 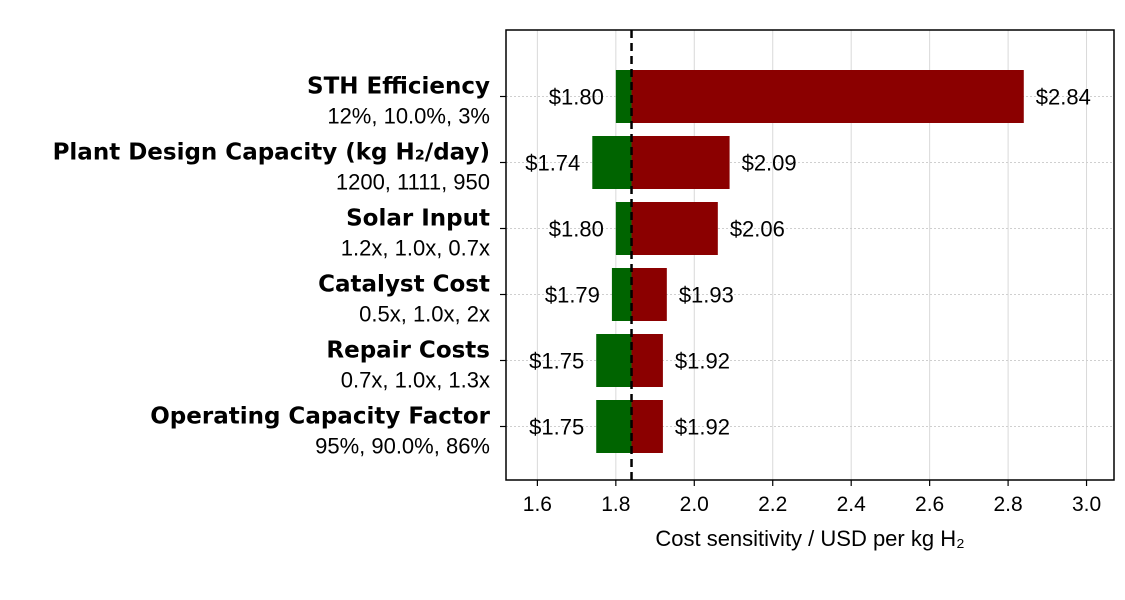 I want to click on x-tick-label: 2.0, so click(x=694, y=504).